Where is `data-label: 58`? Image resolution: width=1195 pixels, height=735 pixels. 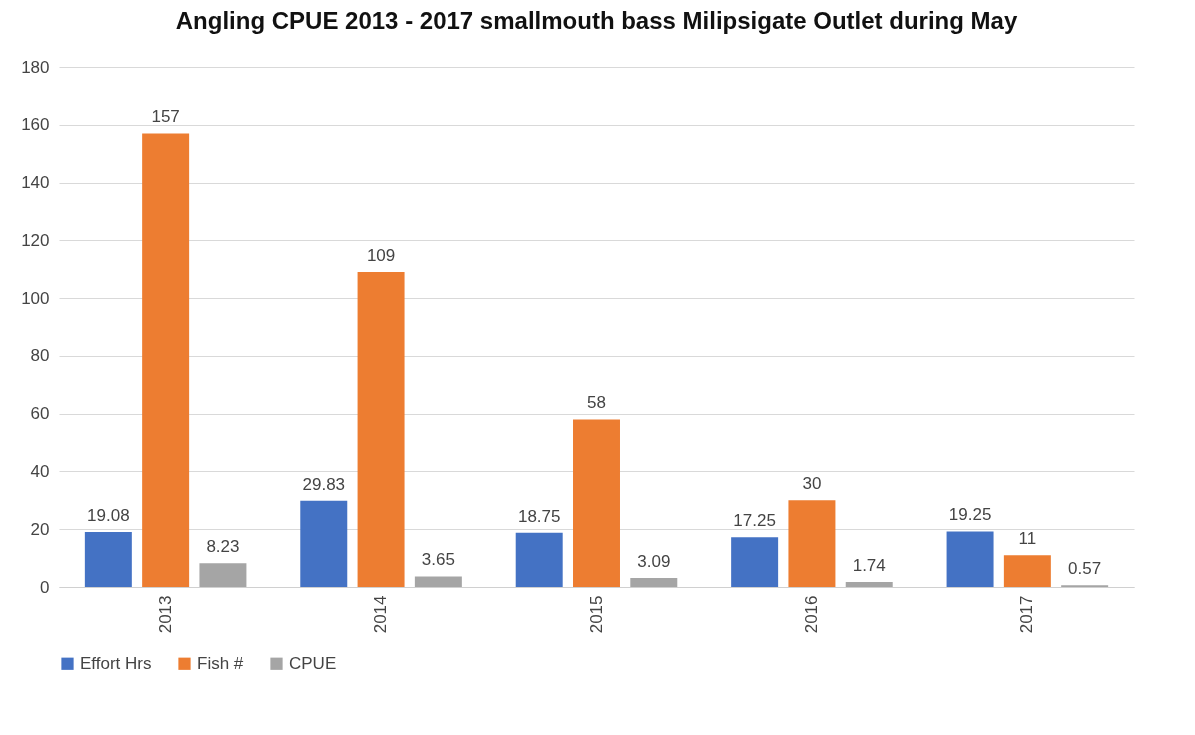
data-label: 58 is located at coordinates (596, 403).